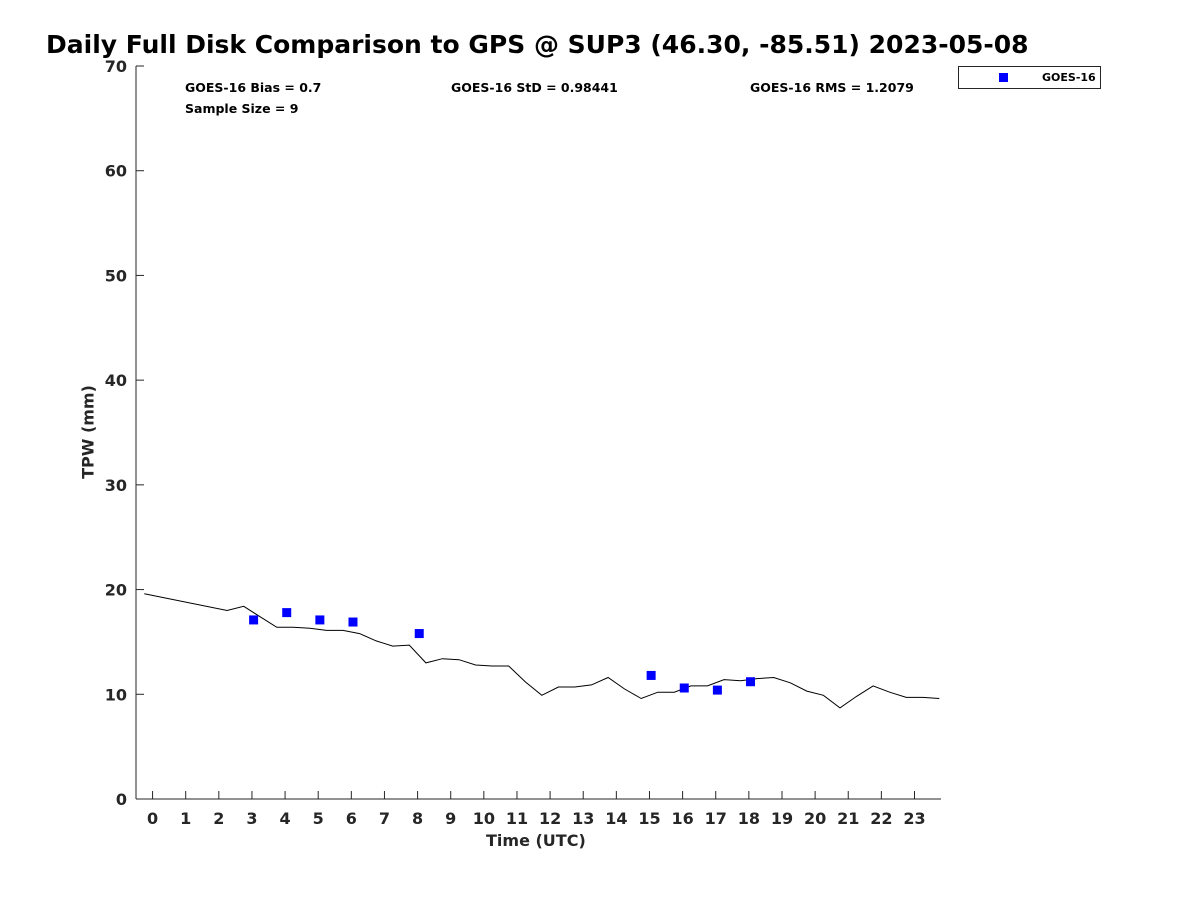 This screenshot has width=1200, height=900. I want to click on x-tick-label: 17, so click(716, 818).